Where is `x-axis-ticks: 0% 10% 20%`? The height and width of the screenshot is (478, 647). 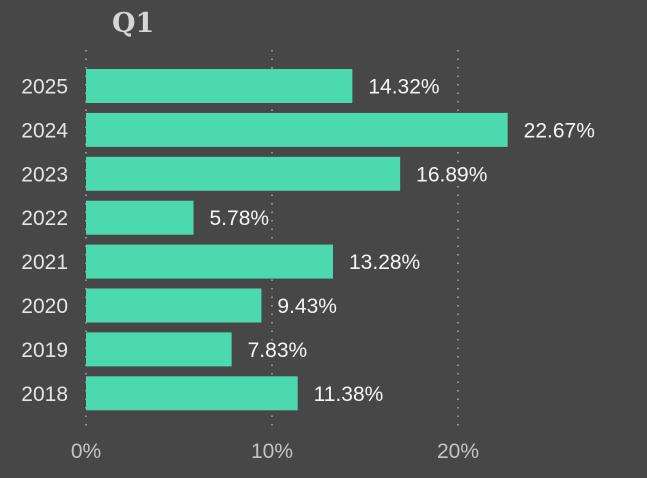
x-axis-ticks: 0% 10% 20% is located at coordinates (275, 451).